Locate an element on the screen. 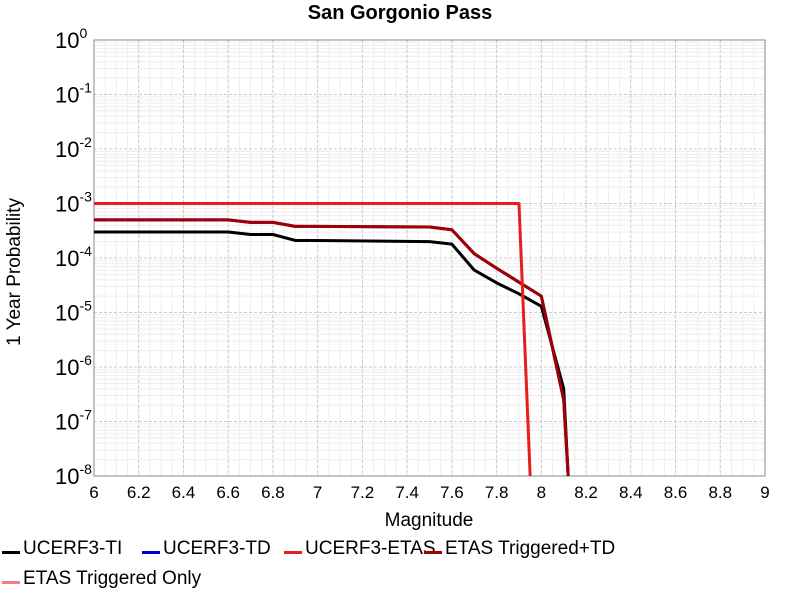 This screenshot has height=600, width=800. legend-label: UCERF3-TI is located at coordinates (73, 548).